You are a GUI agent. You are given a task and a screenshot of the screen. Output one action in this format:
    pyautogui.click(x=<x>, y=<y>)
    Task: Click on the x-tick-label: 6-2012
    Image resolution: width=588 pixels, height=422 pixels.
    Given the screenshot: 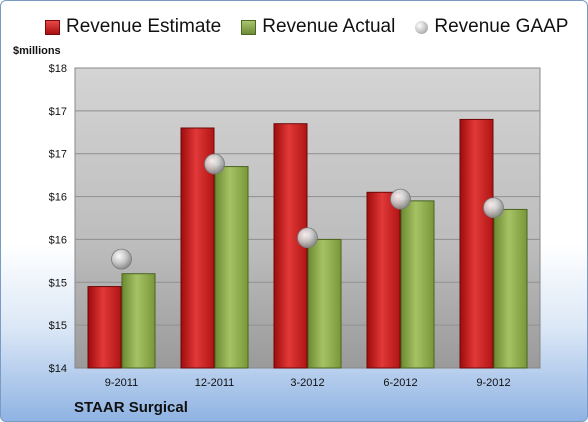 What is the action you would take?
    pyautogui.click(x=400, y=383)
    